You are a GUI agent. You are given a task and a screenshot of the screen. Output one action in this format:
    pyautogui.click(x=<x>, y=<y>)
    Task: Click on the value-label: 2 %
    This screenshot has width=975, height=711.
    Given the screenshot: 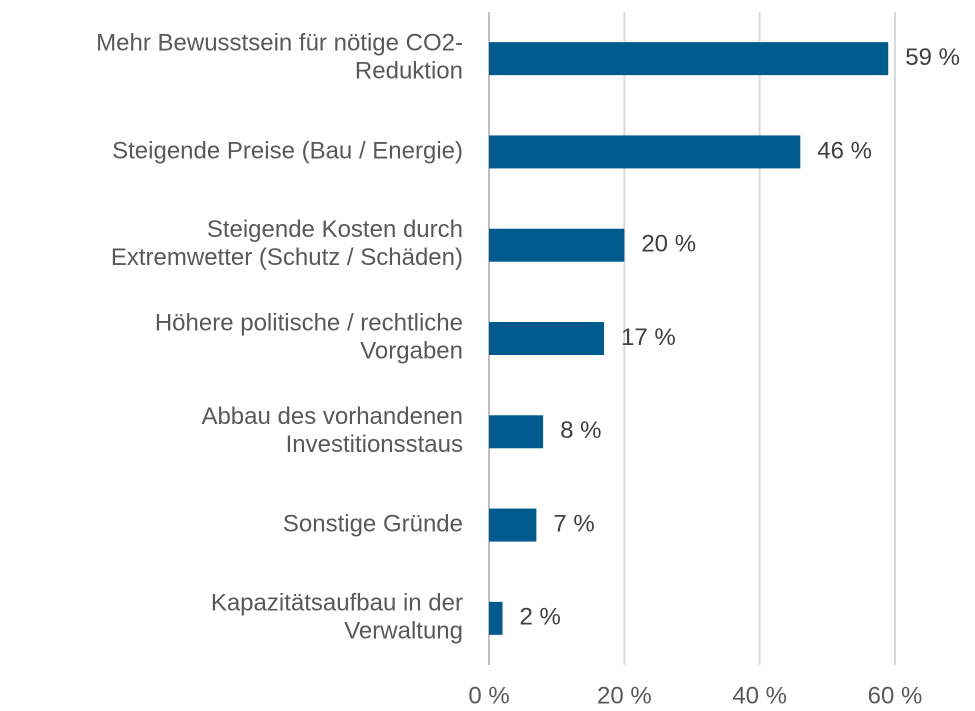 What is the action you would take?
    pyautogui.click(x=540, y=617)
    